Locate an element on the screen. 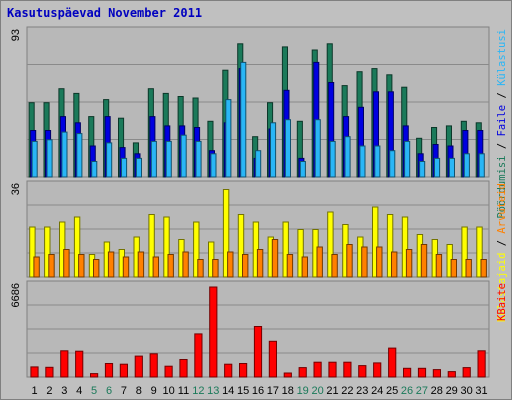 The image size is (512, 400). bar-külastajaid-25 is located at coordinates (390, 246).